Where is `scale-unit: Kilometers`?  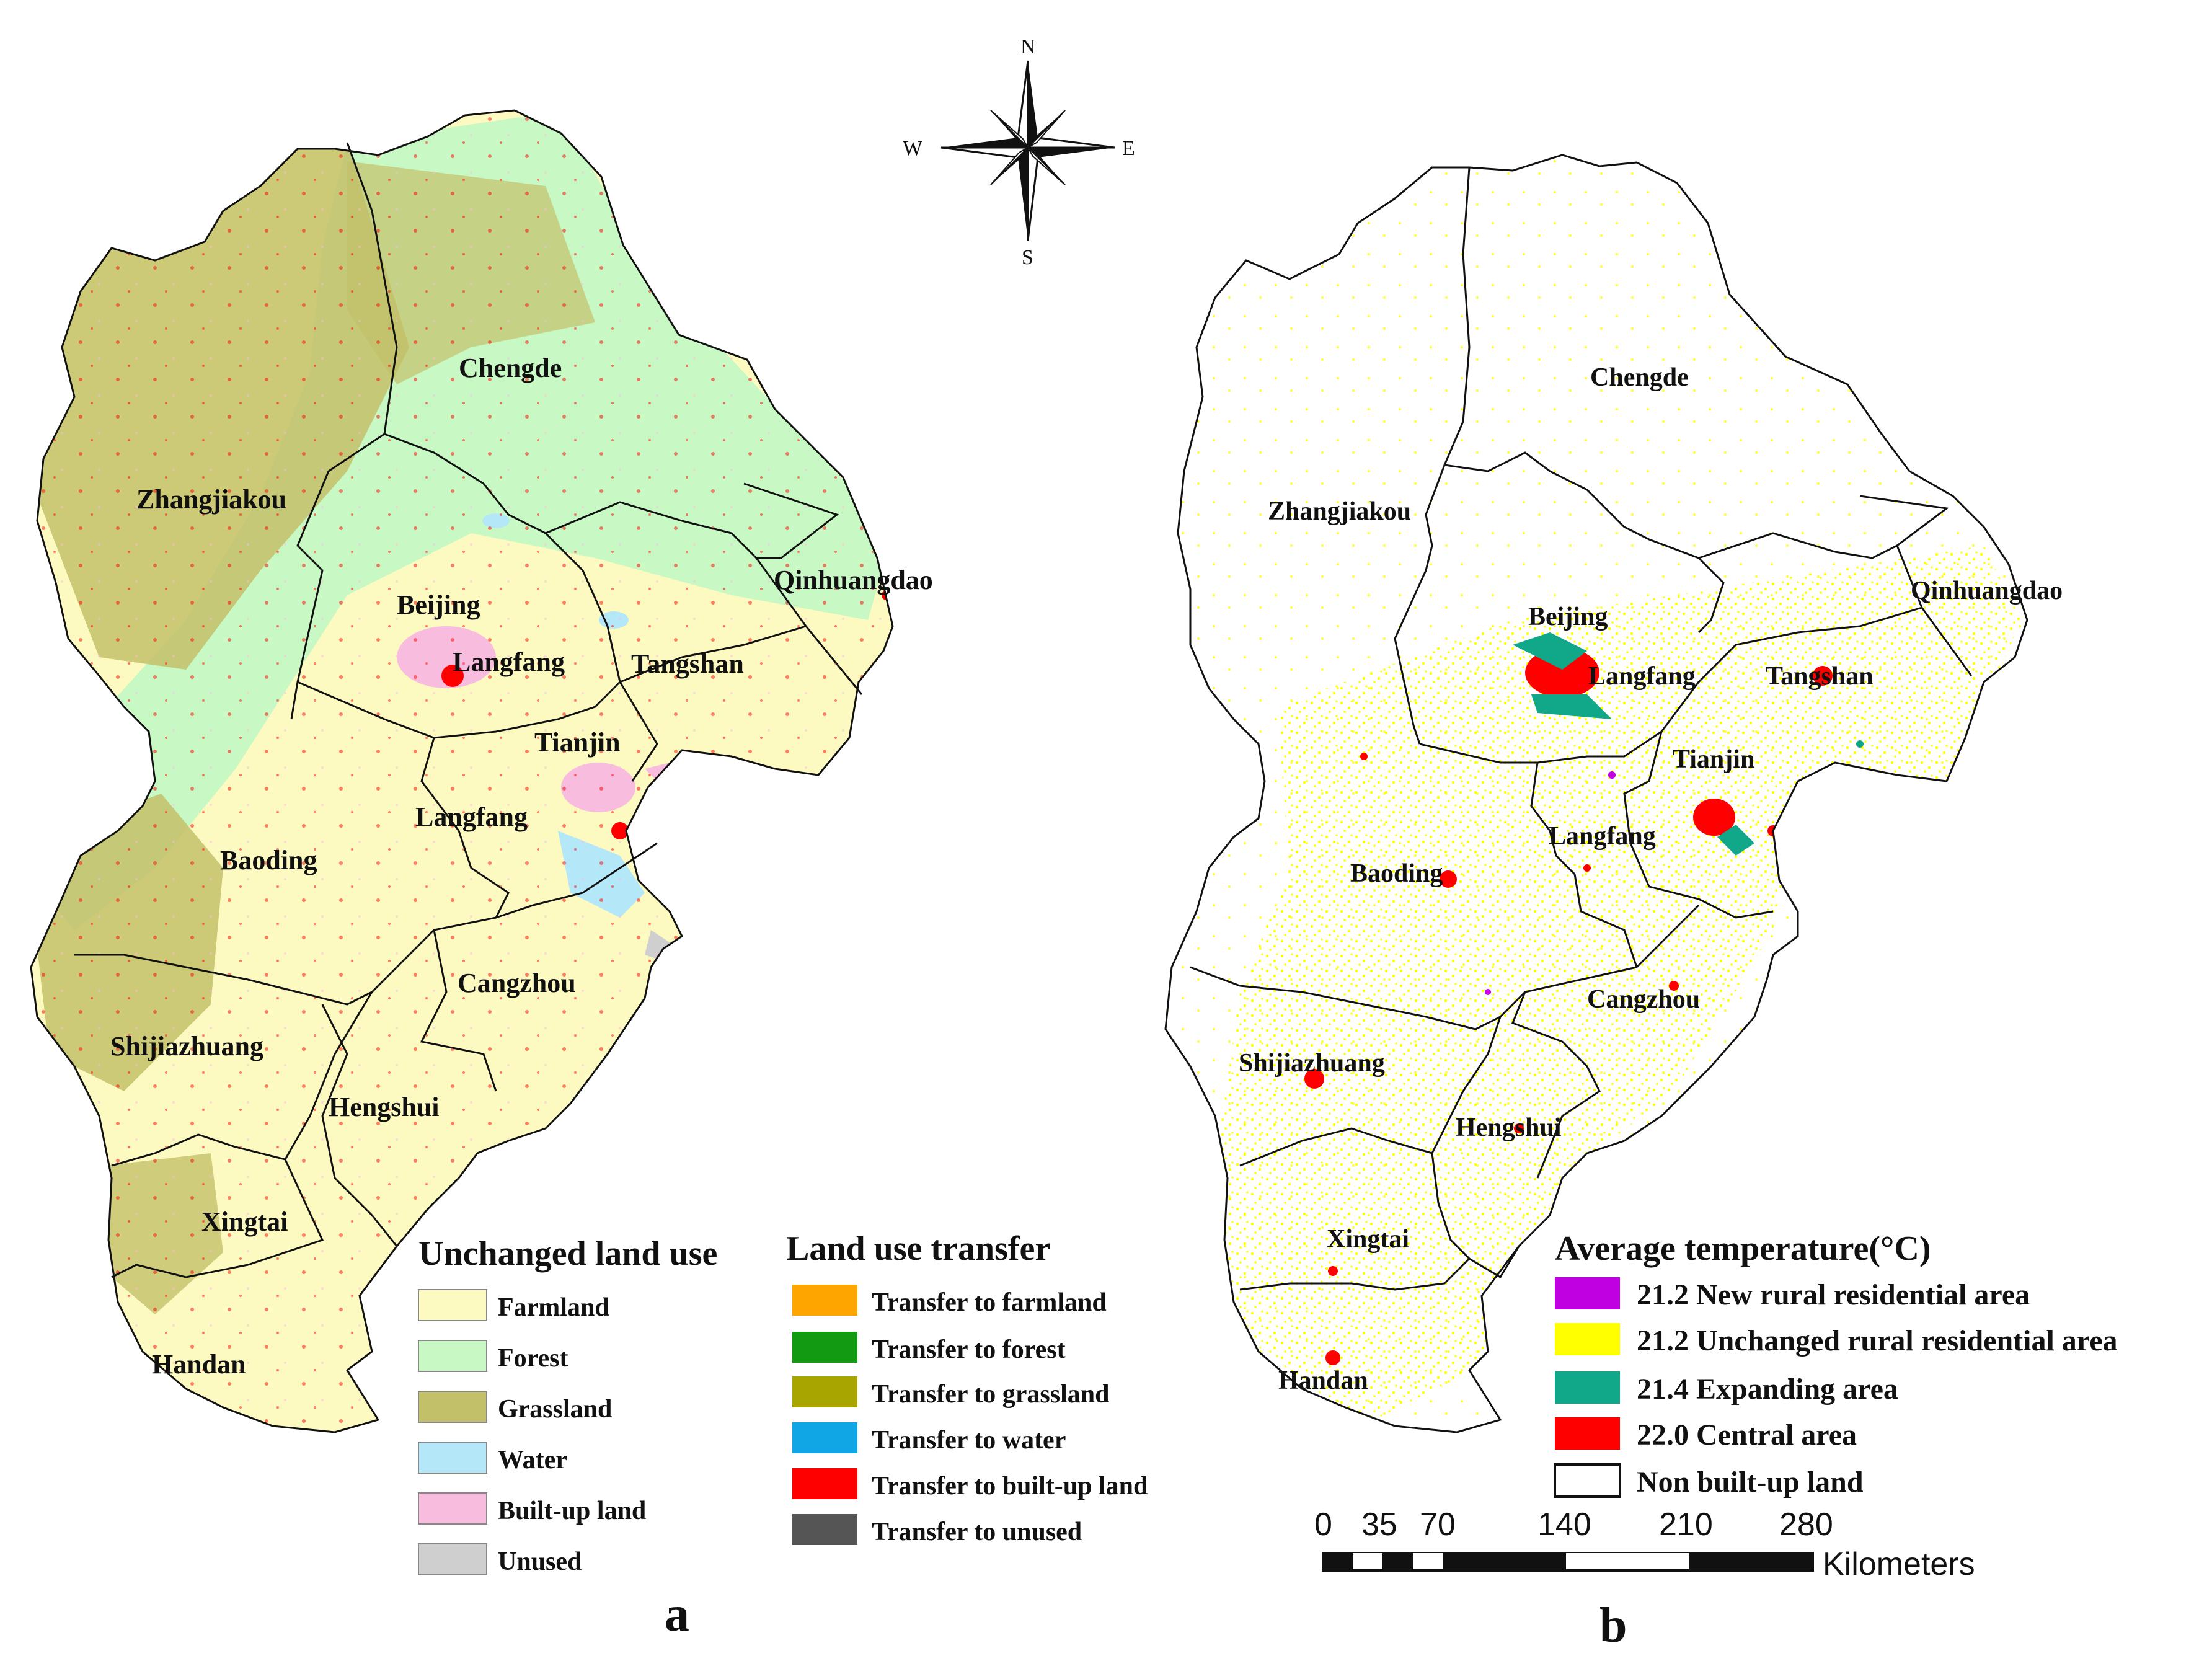 scale-unit: Kilometers is located at coordinates (1899, 1564).